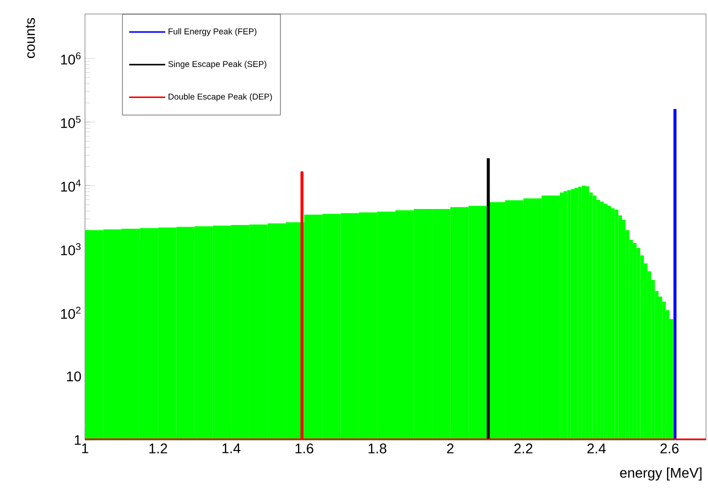 Image resolution: width=708 pixels, height=495 pixels. I want to click on y-tick-label: 1, so click(77, 440).